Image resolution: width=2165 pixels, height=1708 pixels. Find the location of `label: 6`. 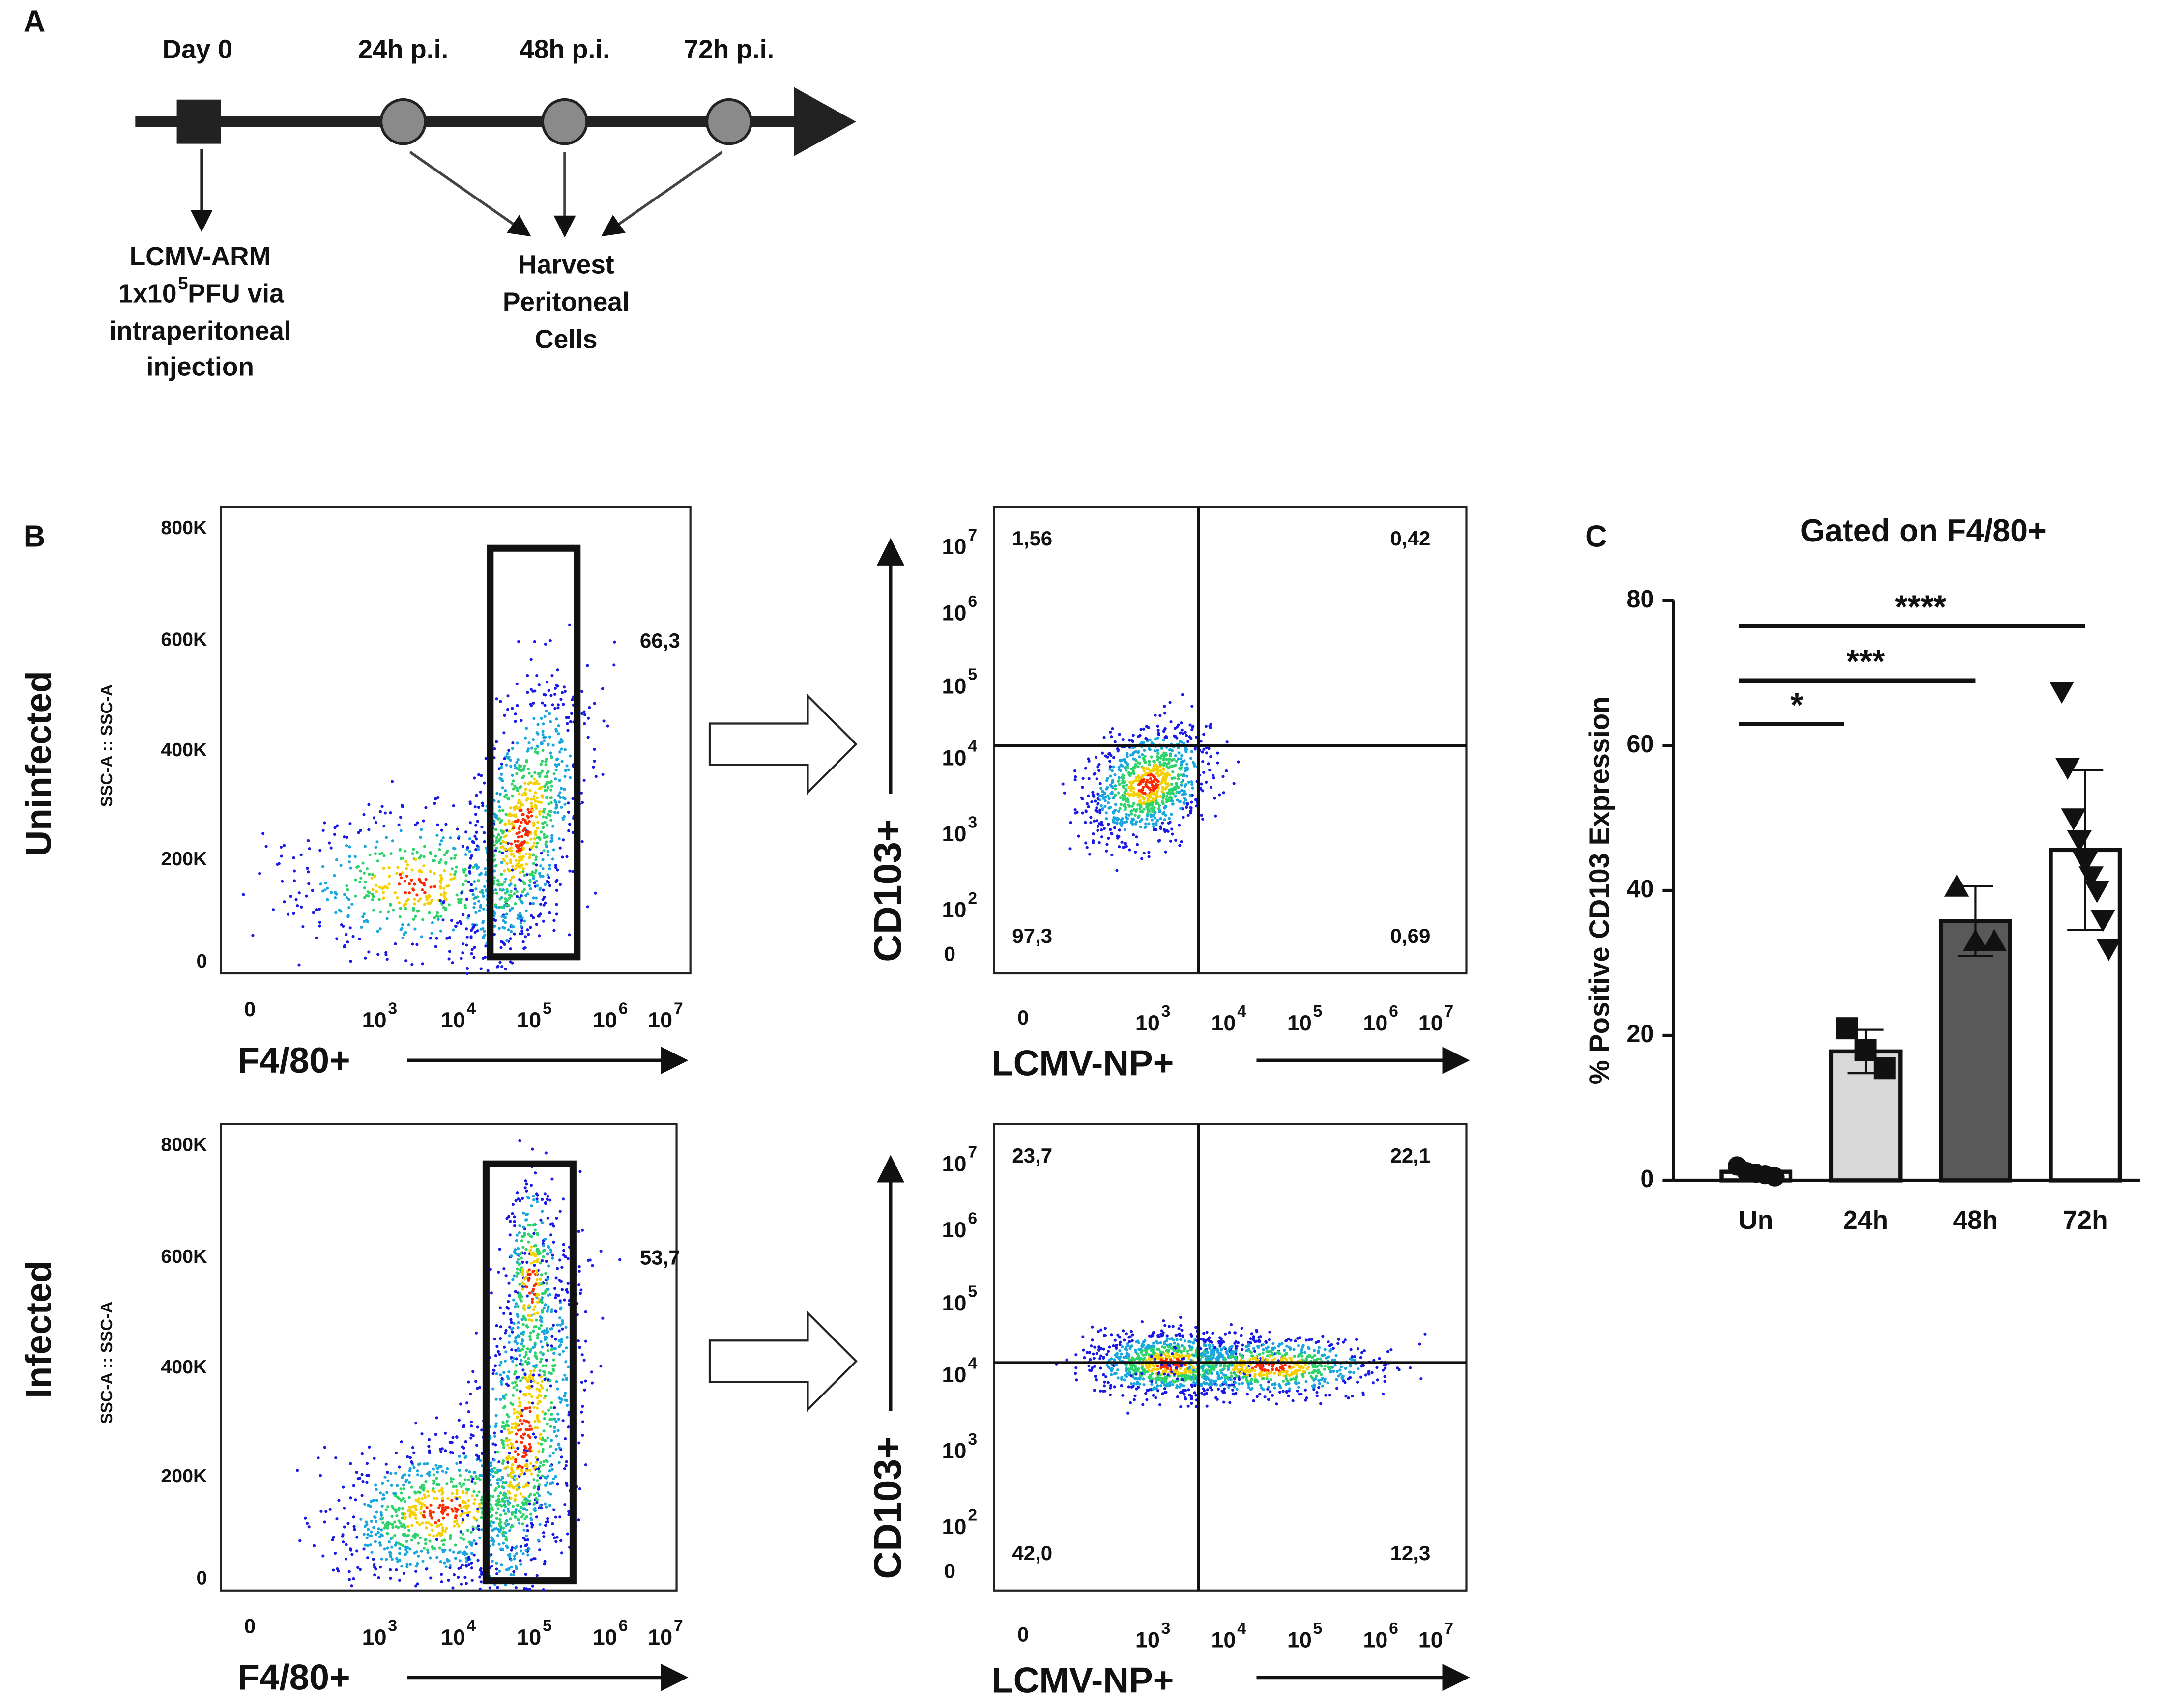

label: 6 is located at coordinates (972, 601).